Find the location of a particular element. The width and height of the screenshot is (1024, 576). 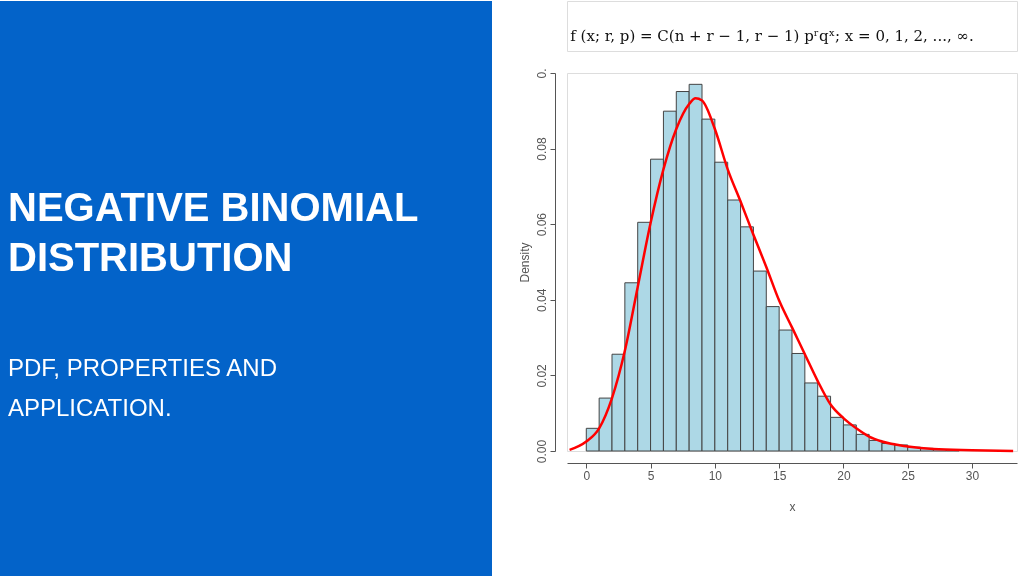

x-tick-label: 30 is located at coordinates (972, 475).